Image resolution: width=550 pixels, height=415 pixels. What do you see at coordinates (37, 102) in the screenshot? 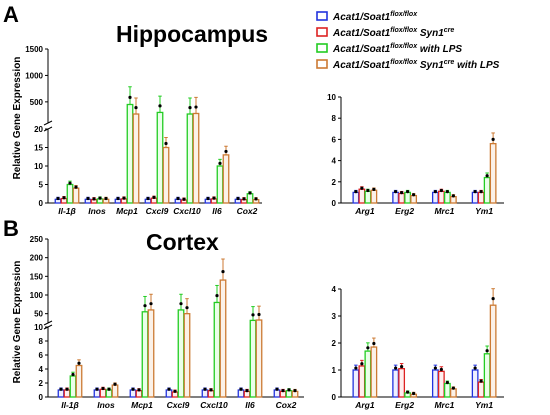
I see `y-tick-label: 500` at bounding box center [37, 102].